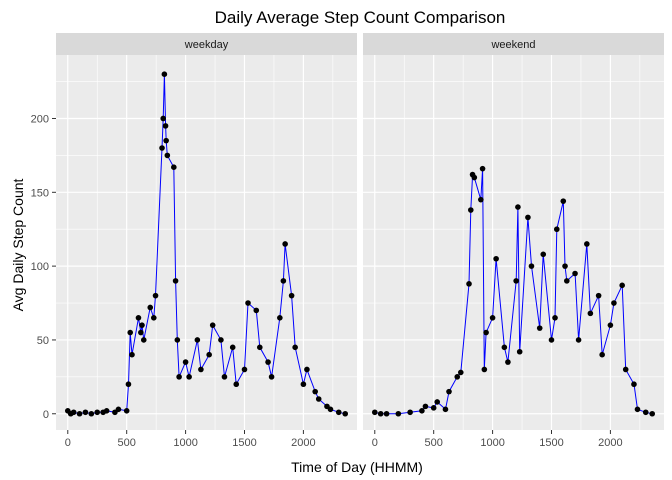 Image resolution: width=672 pixels, height=480 pixels. Describe the element at coordinates (18, 244) in the screenshot. I see `y-axis-title: Avg Daily Step Count` at that location.